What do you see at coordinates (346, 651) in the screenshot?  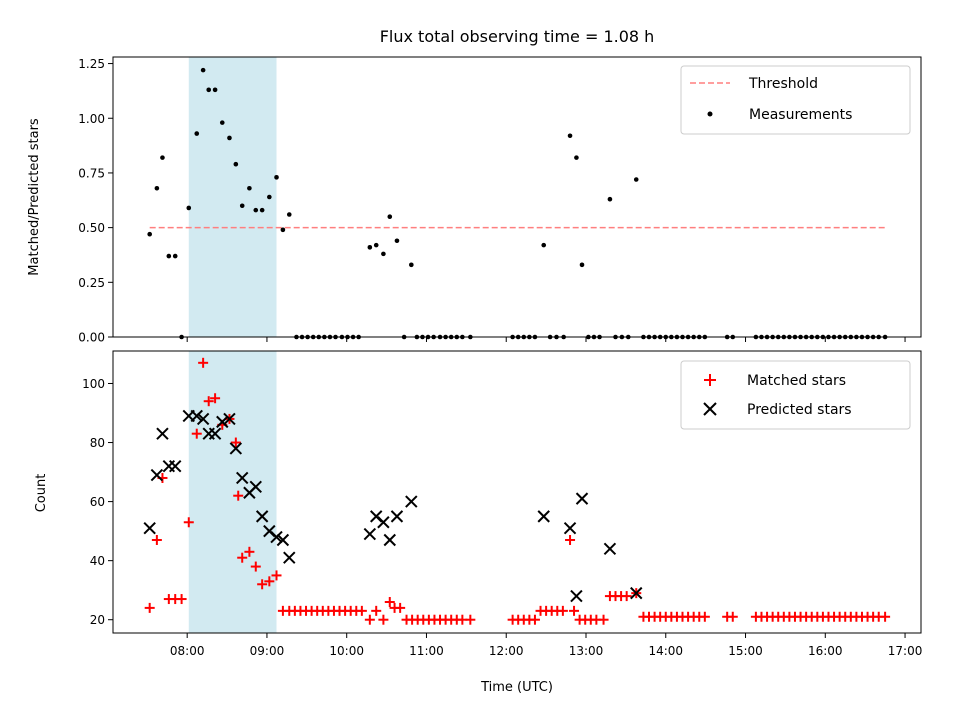 I see `x-tick-label: 10:00` at bounding box center [346, 651].